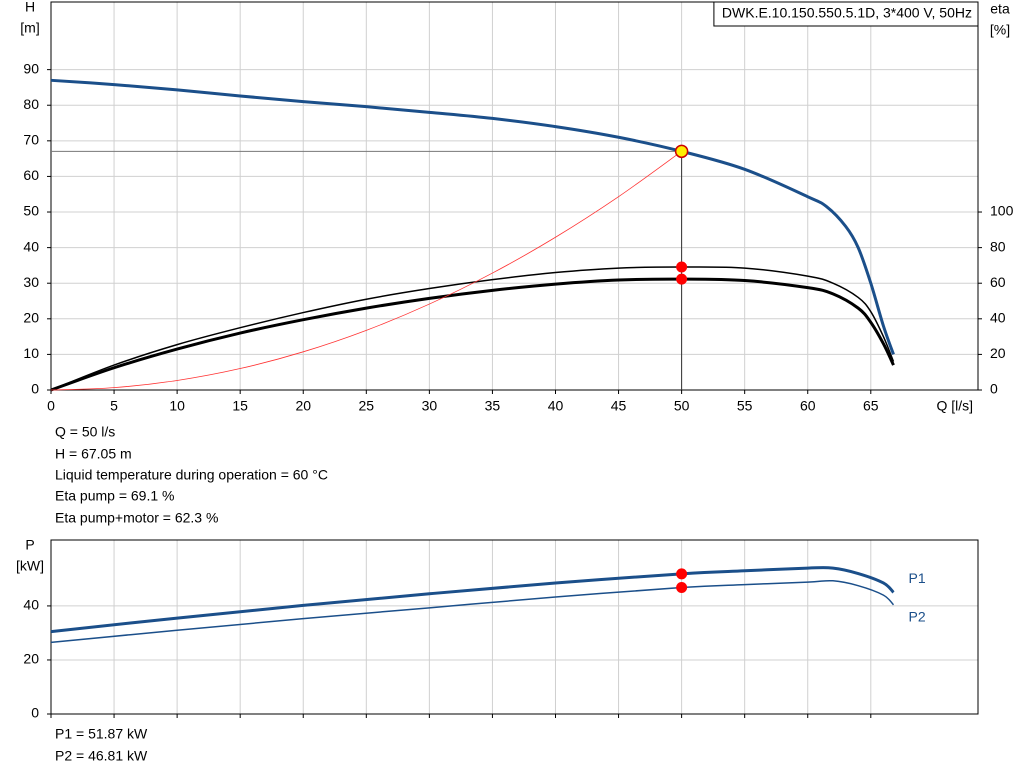 The height and width of the screenshot is (781, 1024). I want to click on y-tick-label: 10, so click(31, 353).